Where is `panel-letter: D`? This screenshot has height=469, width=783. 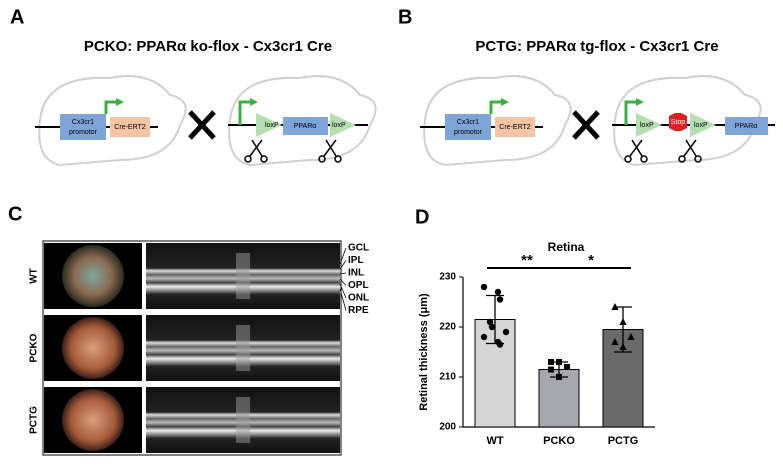 panel-letter: D is located at coordinates (422, 217).